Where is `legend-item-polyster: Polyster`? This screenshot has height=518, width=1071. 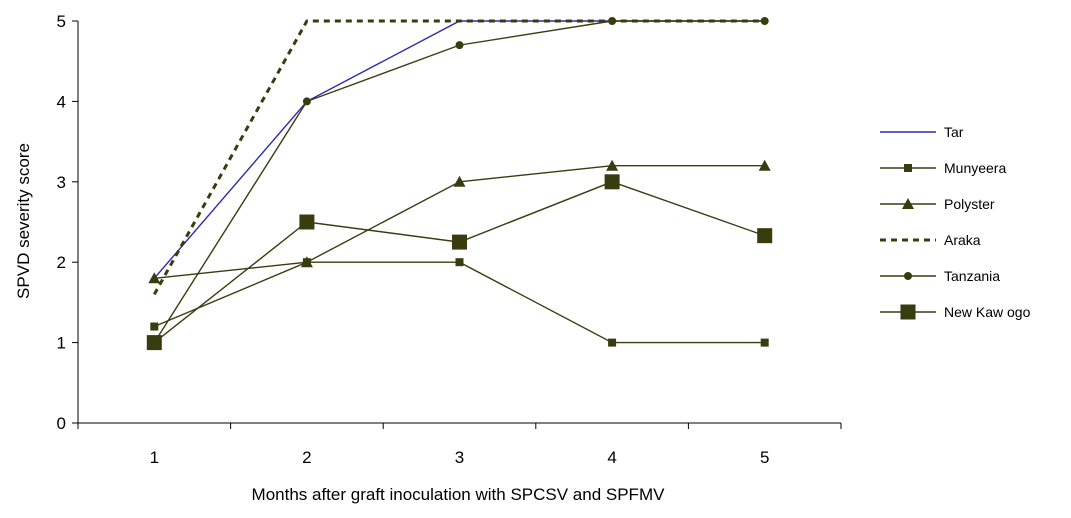
legend-item-polyster: Polyster is located at coordinates (937, 204).